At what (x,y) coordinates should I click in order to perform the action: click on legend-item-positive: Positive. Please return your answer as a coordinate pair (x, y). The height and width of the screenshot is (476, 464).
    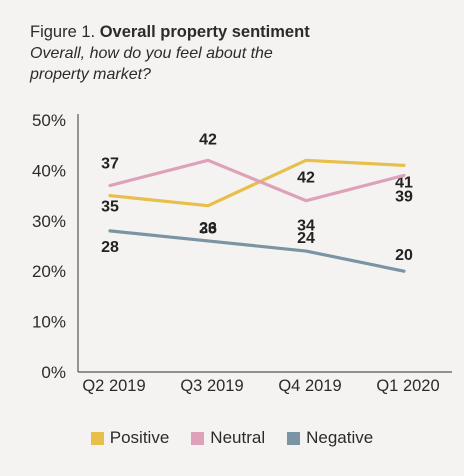
    Looking at the image, I should click on (130, 438).